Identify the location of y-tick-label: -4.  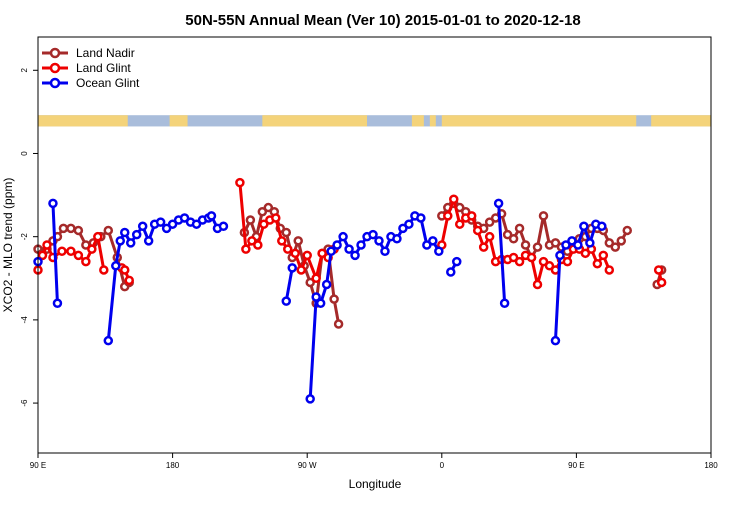
(24, 320).